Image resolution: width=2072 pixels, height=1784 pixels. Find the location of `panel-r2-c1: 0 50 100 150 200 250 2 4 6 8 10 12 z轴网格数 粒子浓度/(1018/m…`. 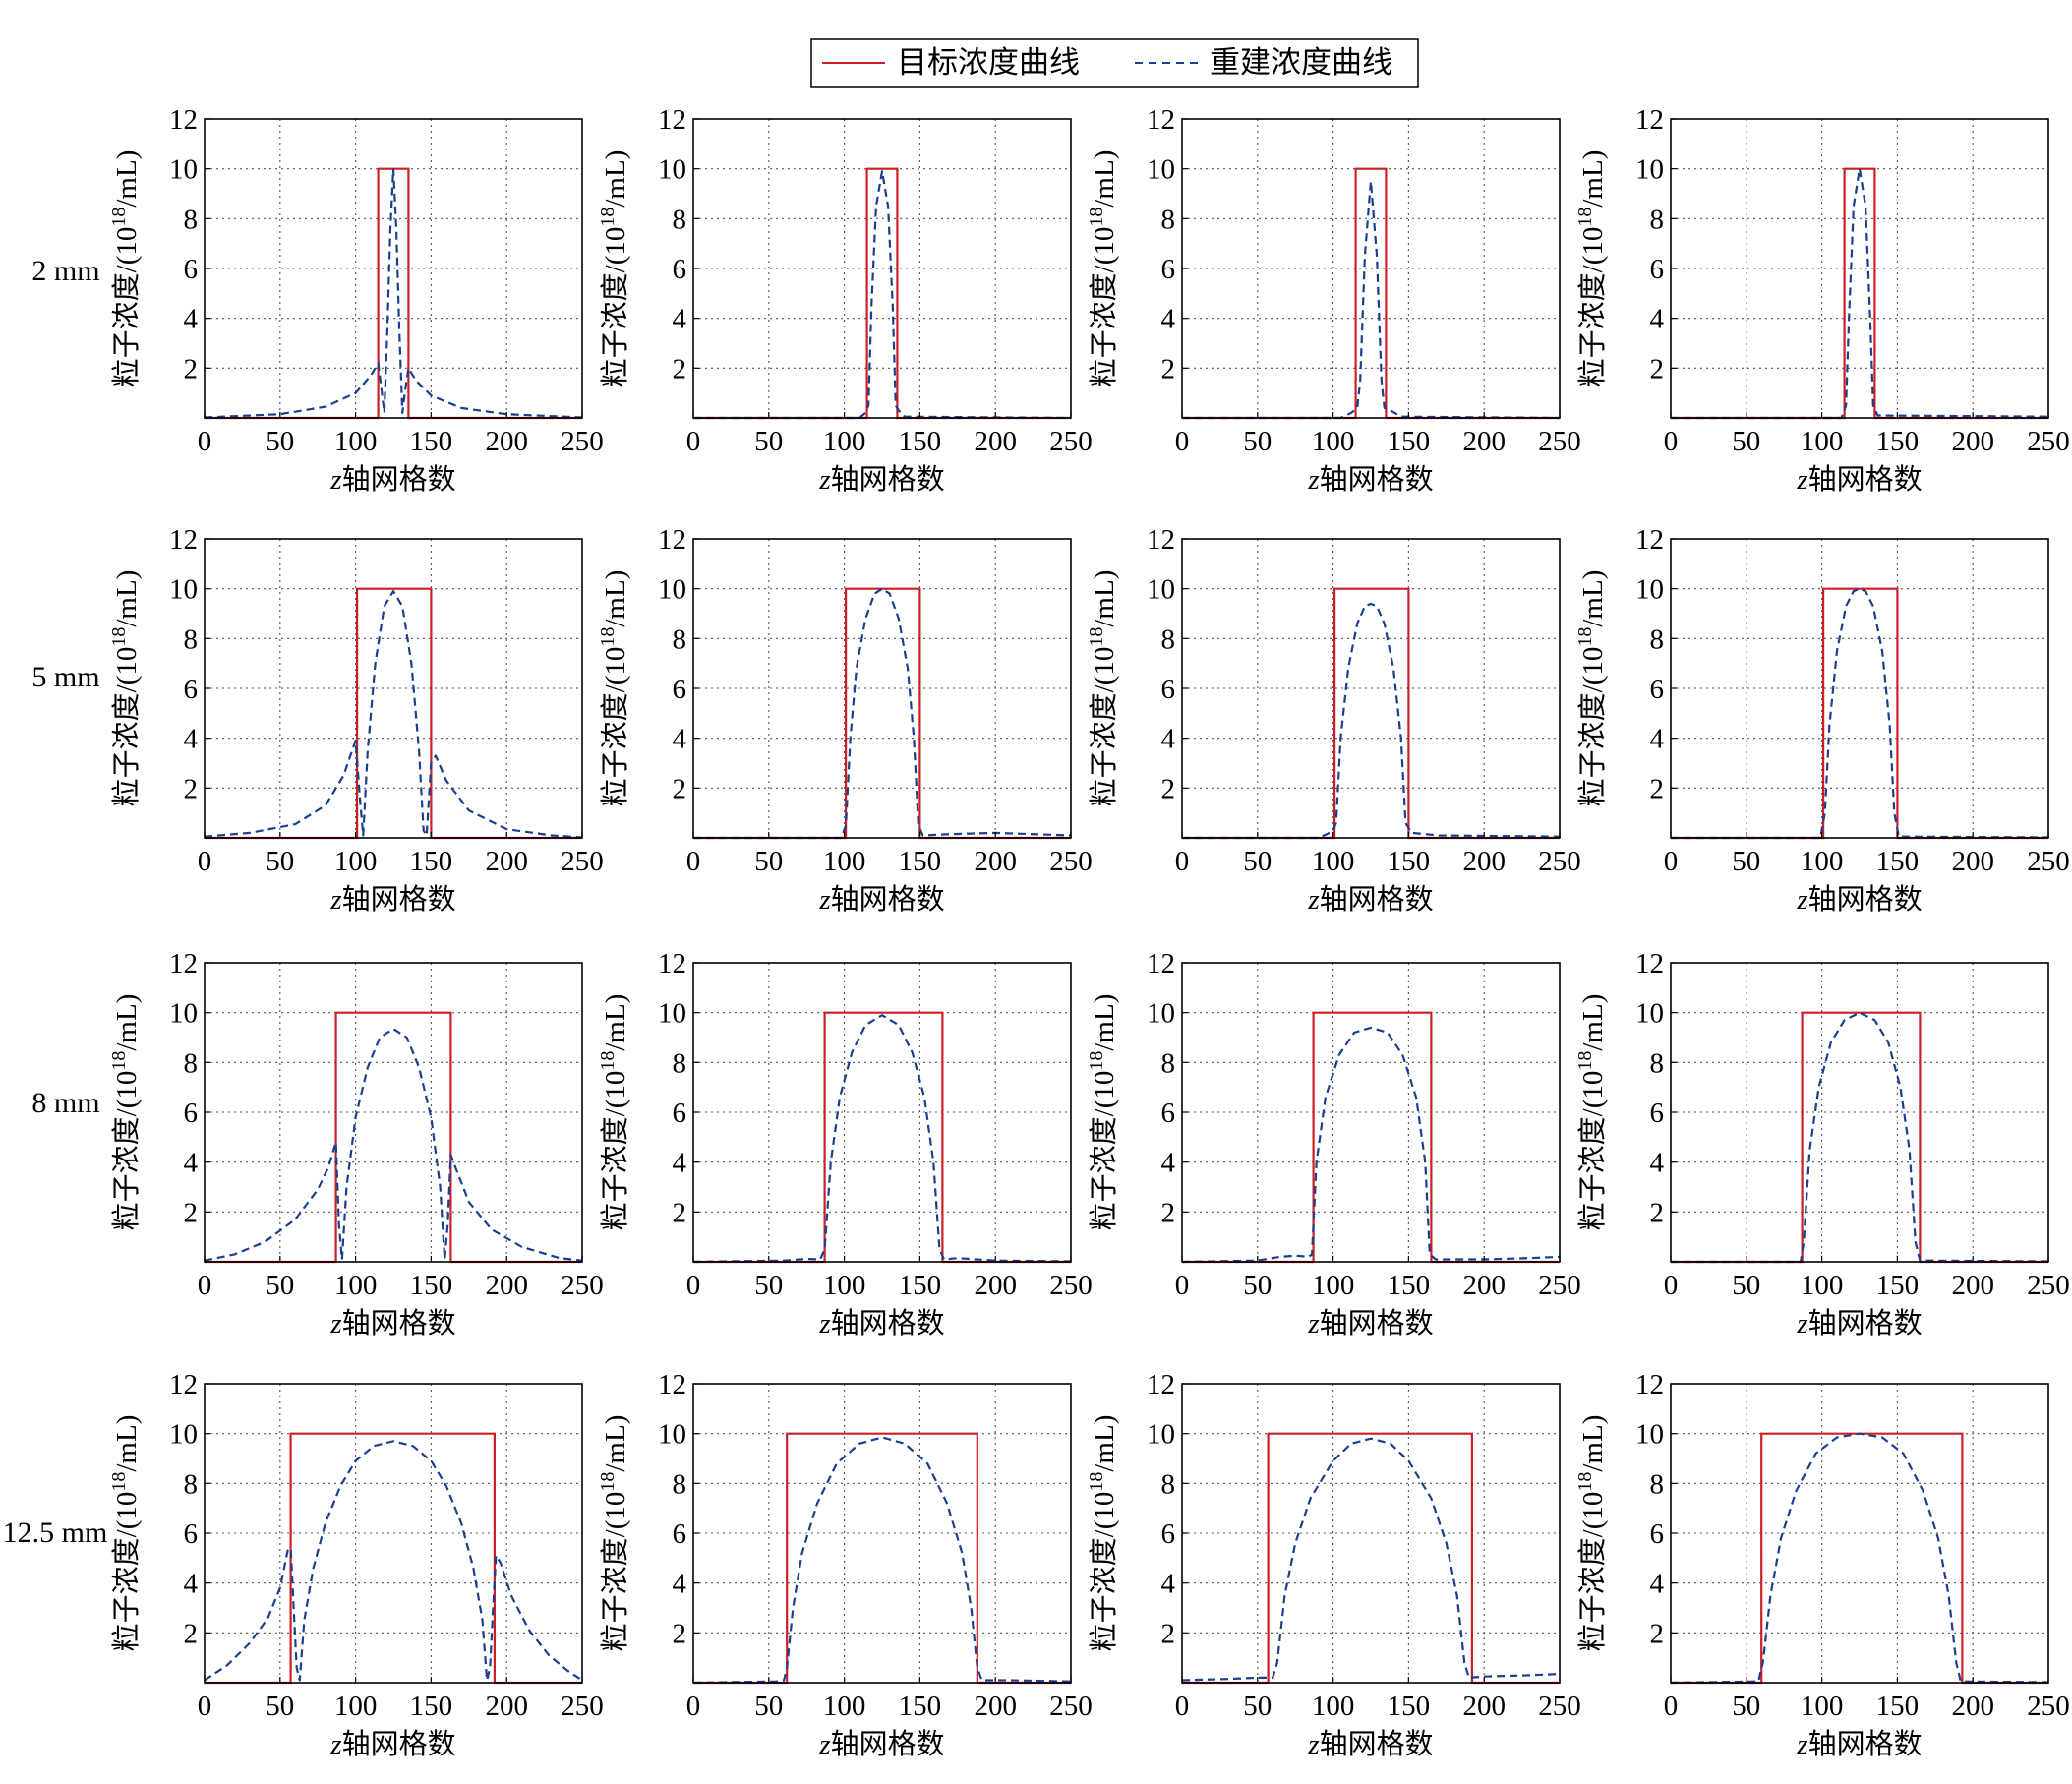

panel-r2-c1: 0 50 100 150 200 250 2 4 6 8 10 12 z轴网格数 粒子浓度/(1018/m… is located at coordinates (845, 1143).